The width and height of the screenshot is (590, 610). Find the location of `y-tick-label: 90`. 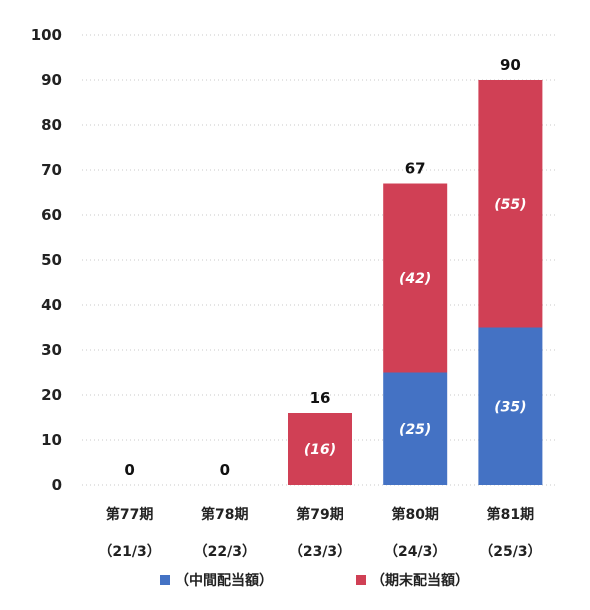

y-tick-label: 90 is located at coordinates (51, 80).